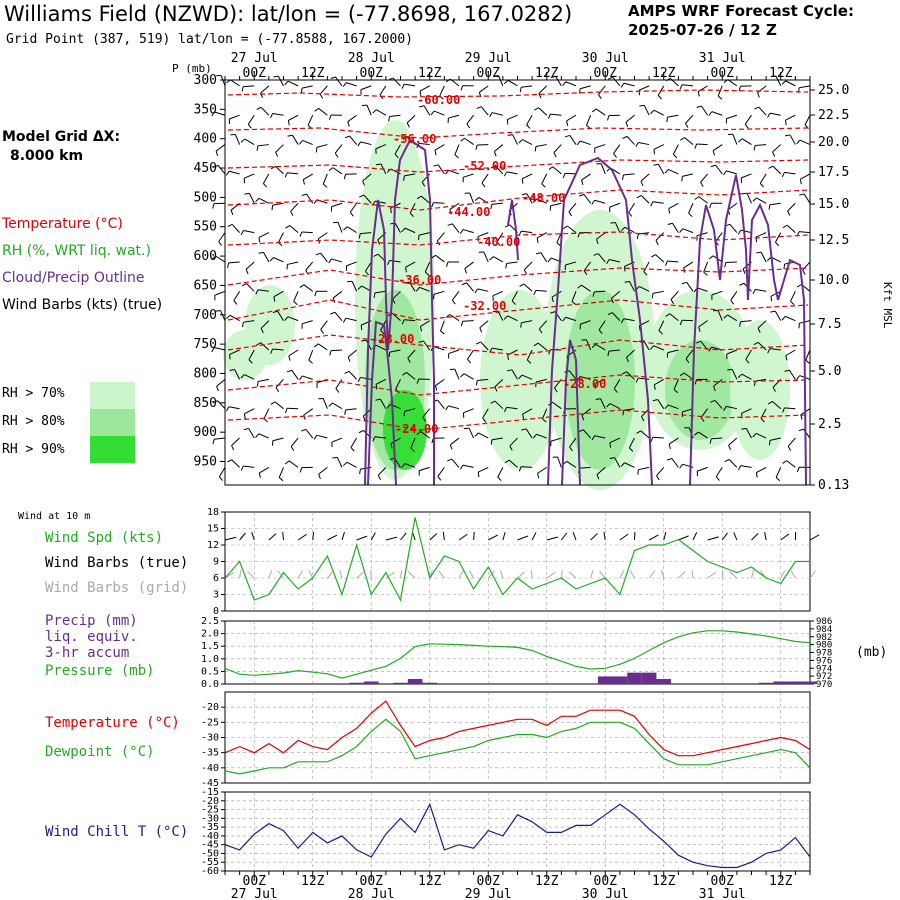 The width and height of the screenshot is (900, 900). What do you see at coordinates (634, 678) in the screenshot?
I see `precip-bar` at bounding box center [634, 678].